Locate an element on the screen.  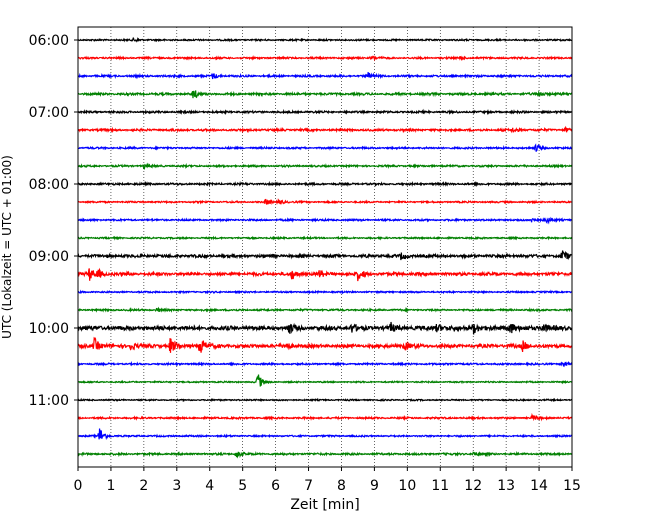
x-tick-label-3: 3 is located at coordinates (176, 486).